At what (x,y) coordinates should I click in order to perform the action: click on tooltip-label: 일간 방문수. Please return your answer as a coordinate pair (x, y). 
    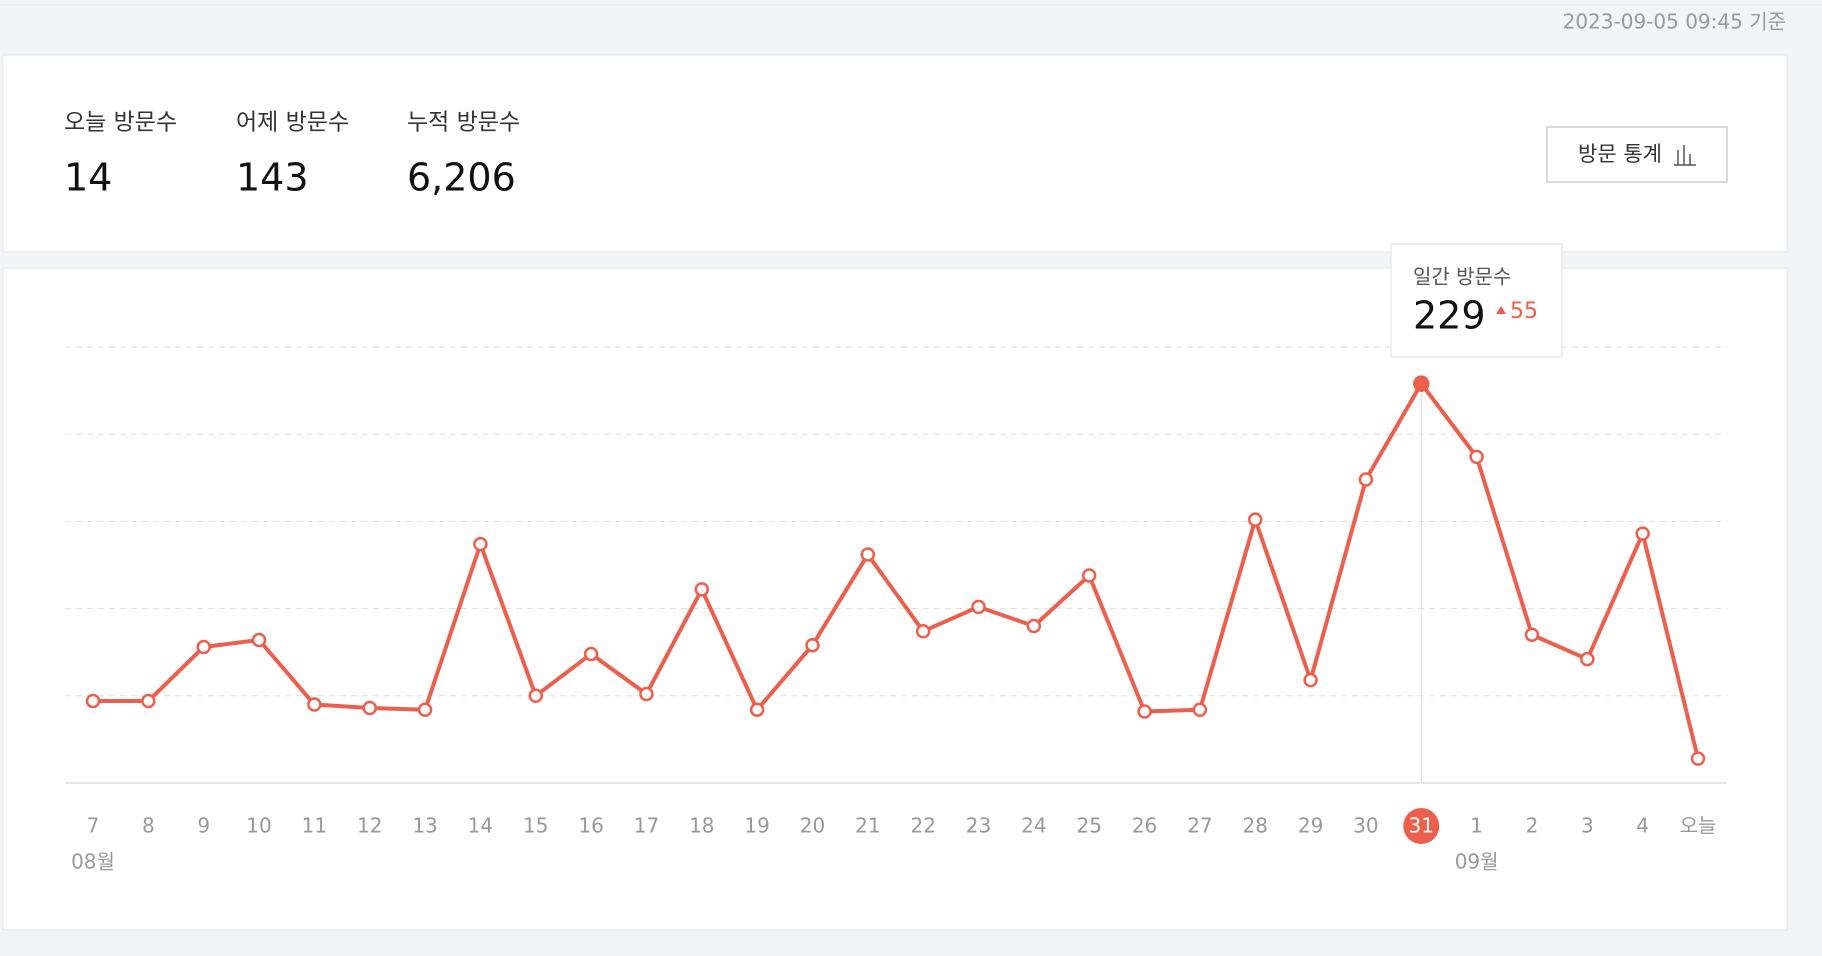
    Looking at the image, I should click on (1462, 277).